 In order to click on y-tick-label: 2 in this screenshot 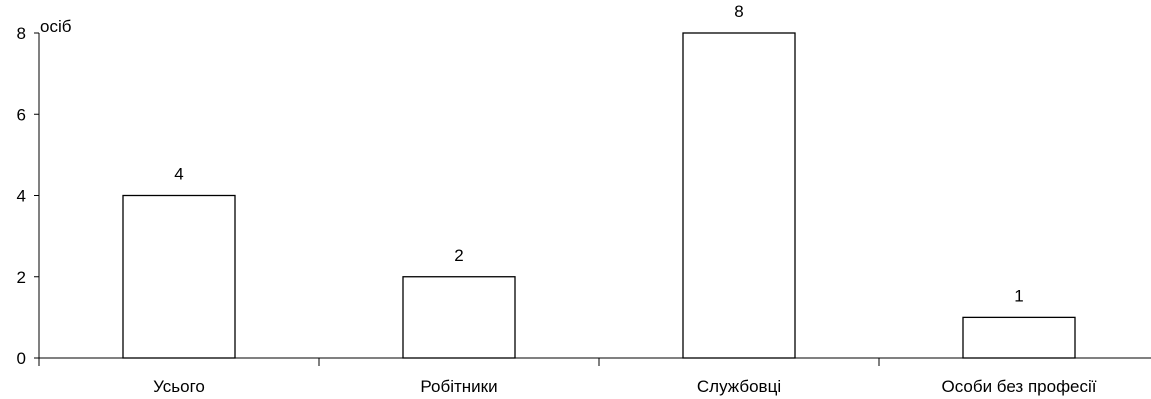, I will do `click(21, 277)`.